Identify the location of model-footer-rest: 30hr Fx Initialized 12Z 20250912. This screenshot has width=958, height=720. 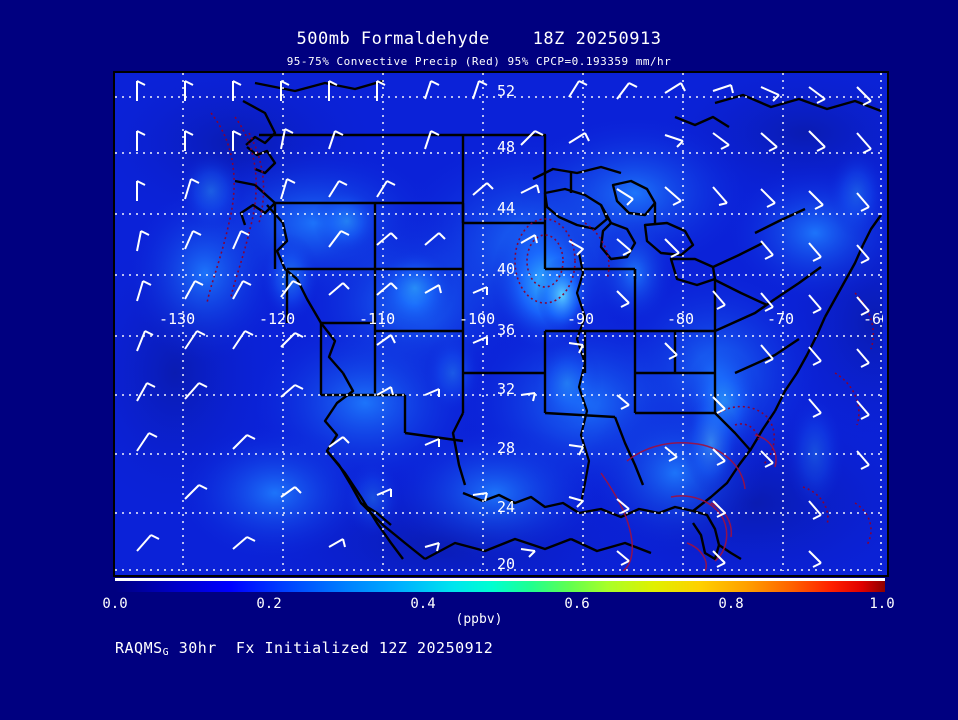
(331, 648).